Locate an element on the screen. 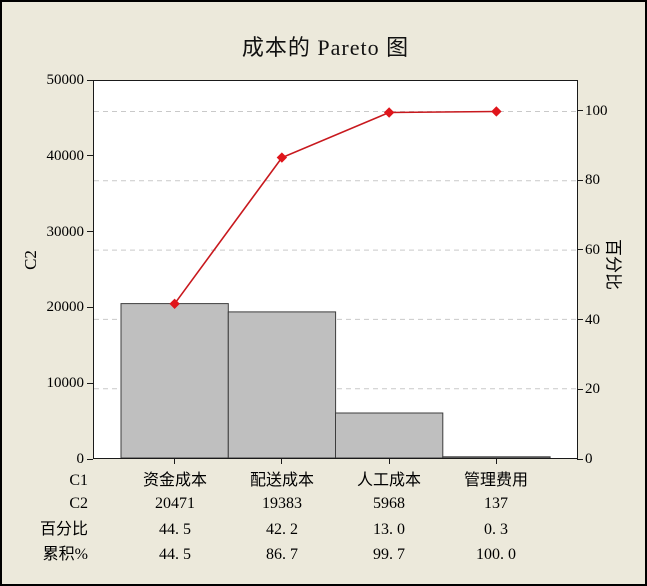 This screenshot has width=647, height=586. chart-title: 成本的 Pareto 图 is located at coordinates (325, 47).